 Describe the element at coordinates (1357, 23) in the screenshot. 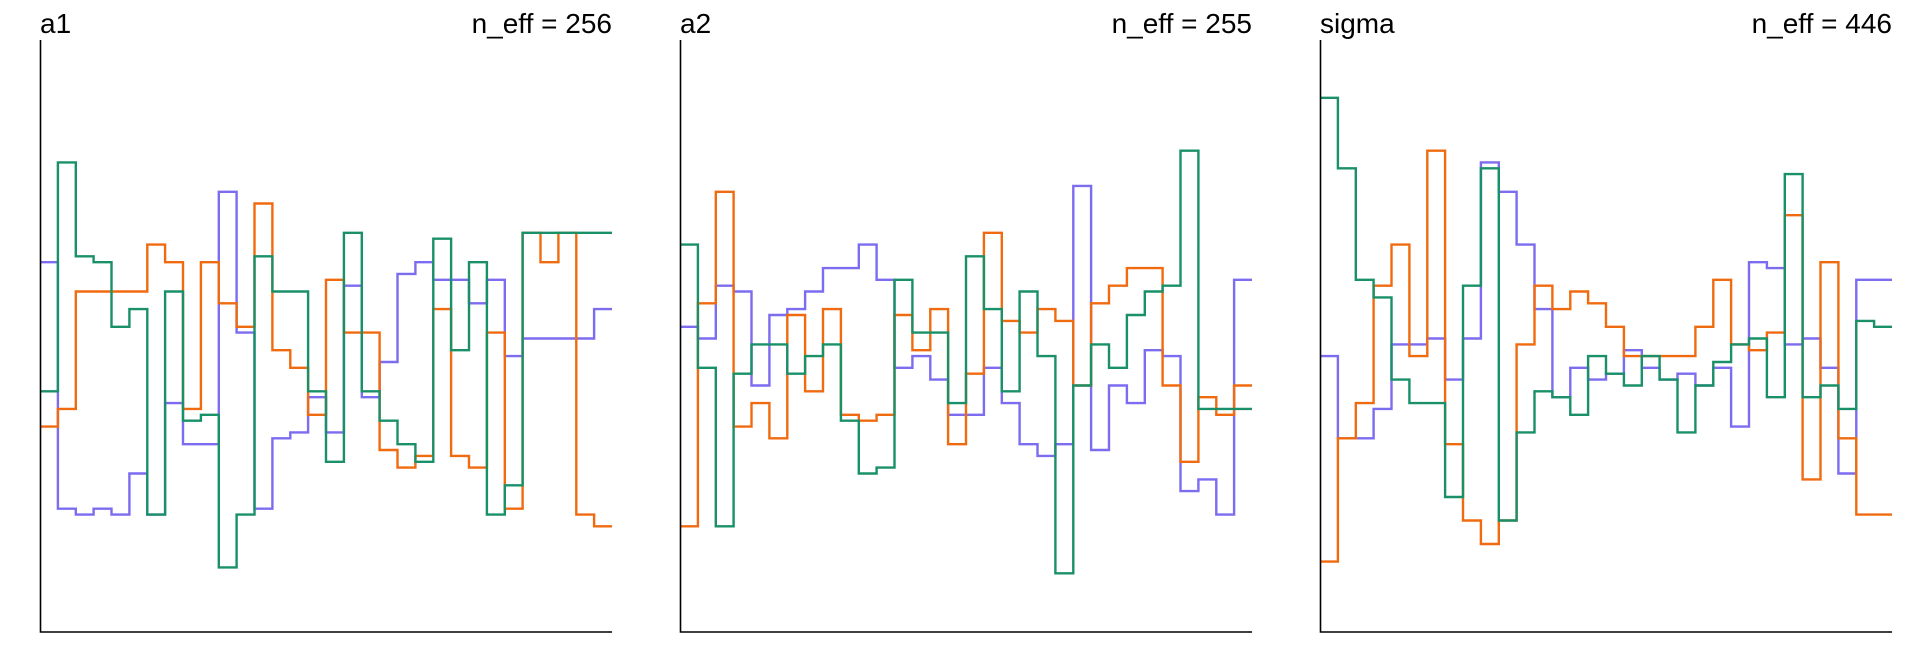

I see `panel-title: sigma` at that location.